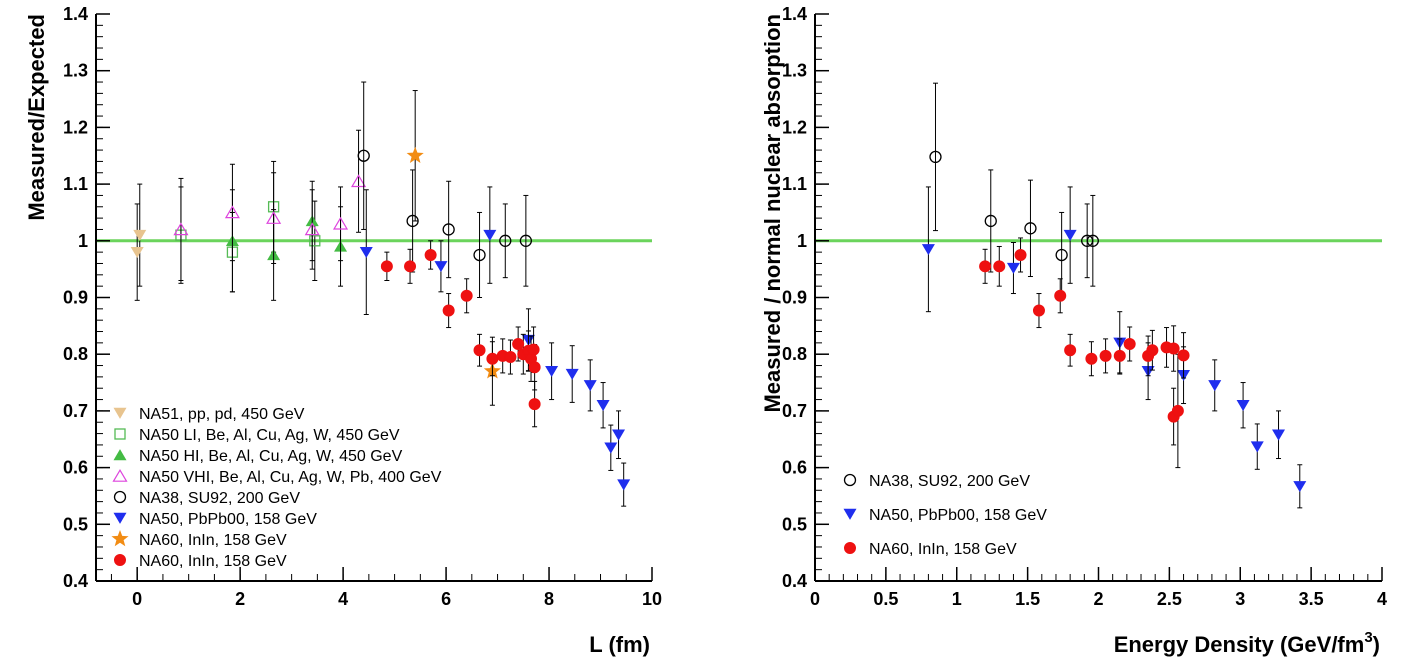 The width and height of the screenshot is (1406, 661). I want to click on x-tick-label: 8, so click(549, 599).